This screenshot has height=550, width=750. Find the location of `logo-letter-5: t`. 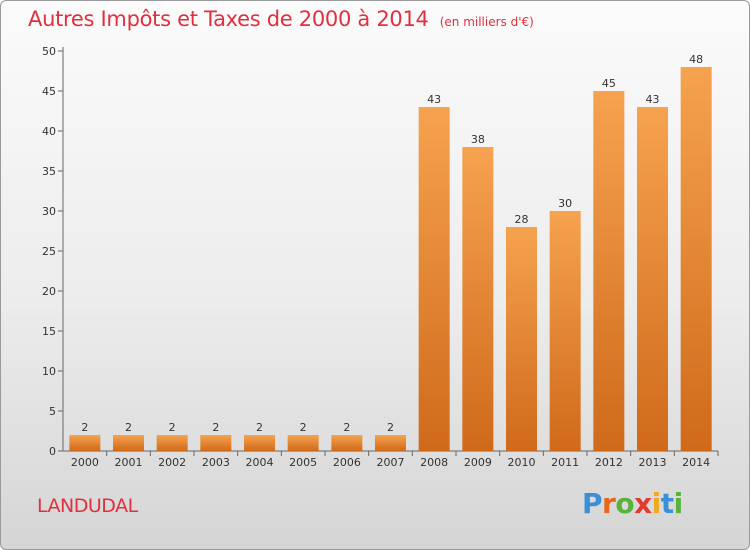

logo-letter-5: t is located at coordinates (667, 503).